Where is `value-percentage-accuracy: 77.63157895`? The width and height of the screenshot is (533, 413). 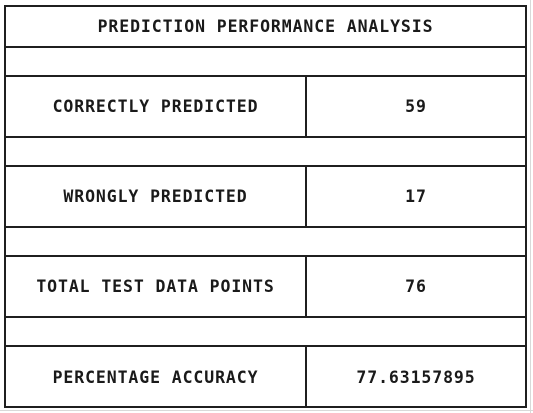 value-percentage-accuracy: 77.63157895 is located at coordinates (416, 377).